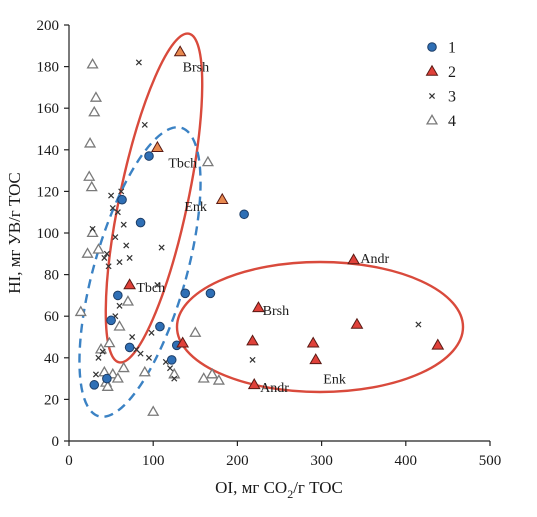 The image size is (537, 517). Describe the element at coordinates (154, 198) in the screenshot. I see `ellipse-upper-red` at that location.